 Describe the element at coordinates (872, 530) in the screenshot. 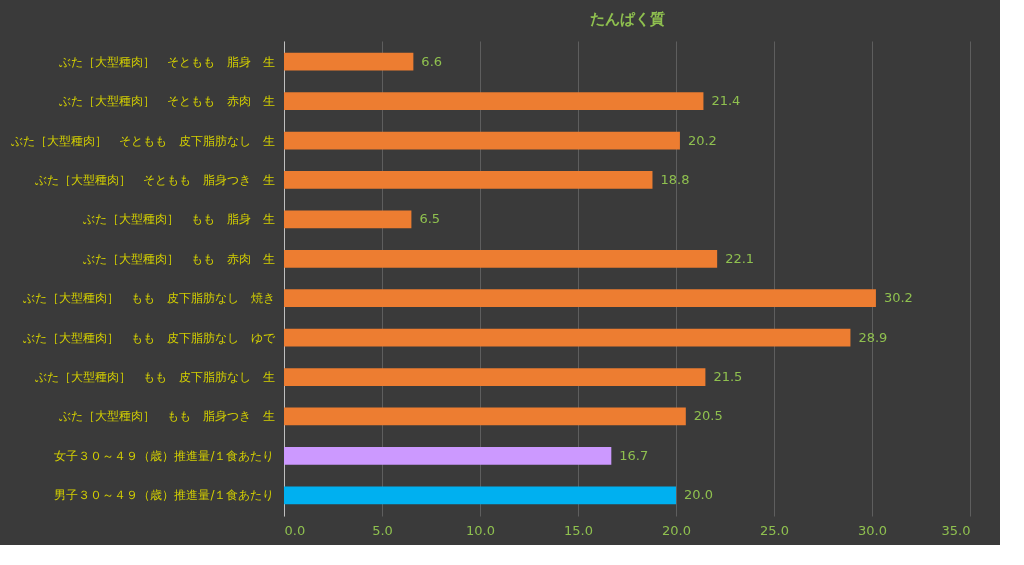

I see `x-tick-label: 30.0` at that location.